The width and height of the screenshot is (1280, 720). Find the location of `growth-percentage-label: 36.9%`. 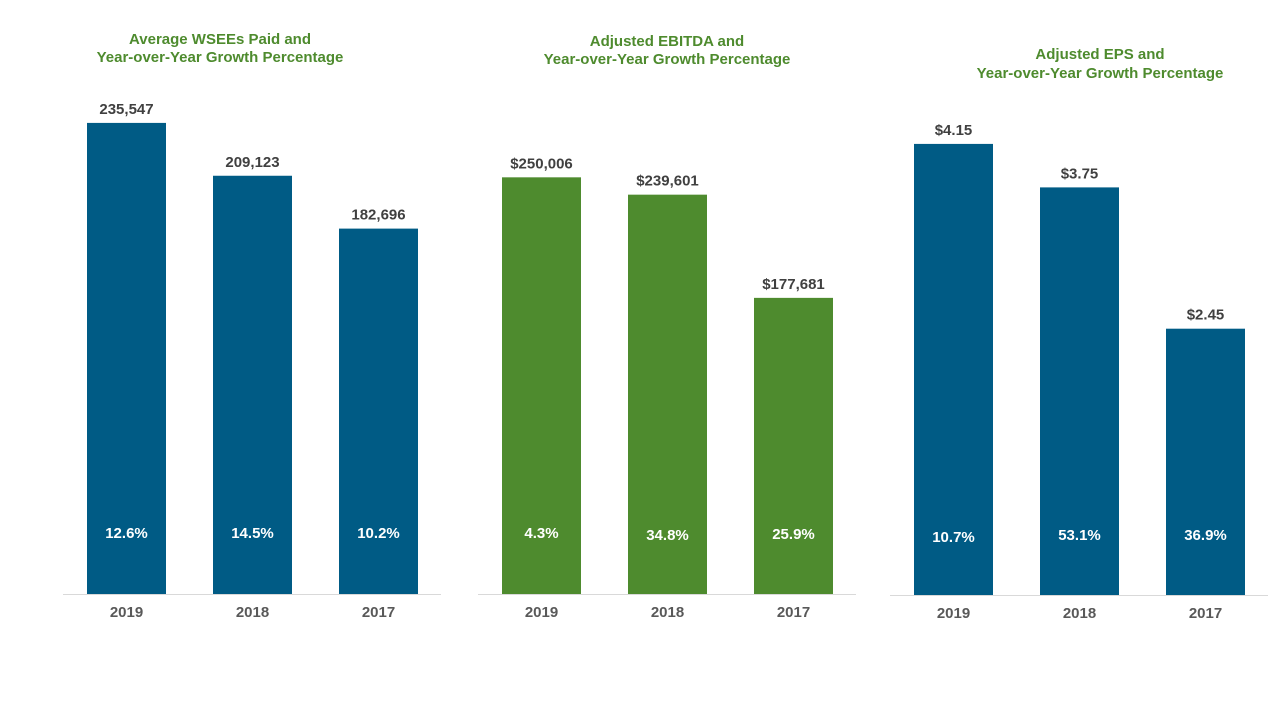

growth-percentage-label: 36.9% is located at coordinates (1205, 535).